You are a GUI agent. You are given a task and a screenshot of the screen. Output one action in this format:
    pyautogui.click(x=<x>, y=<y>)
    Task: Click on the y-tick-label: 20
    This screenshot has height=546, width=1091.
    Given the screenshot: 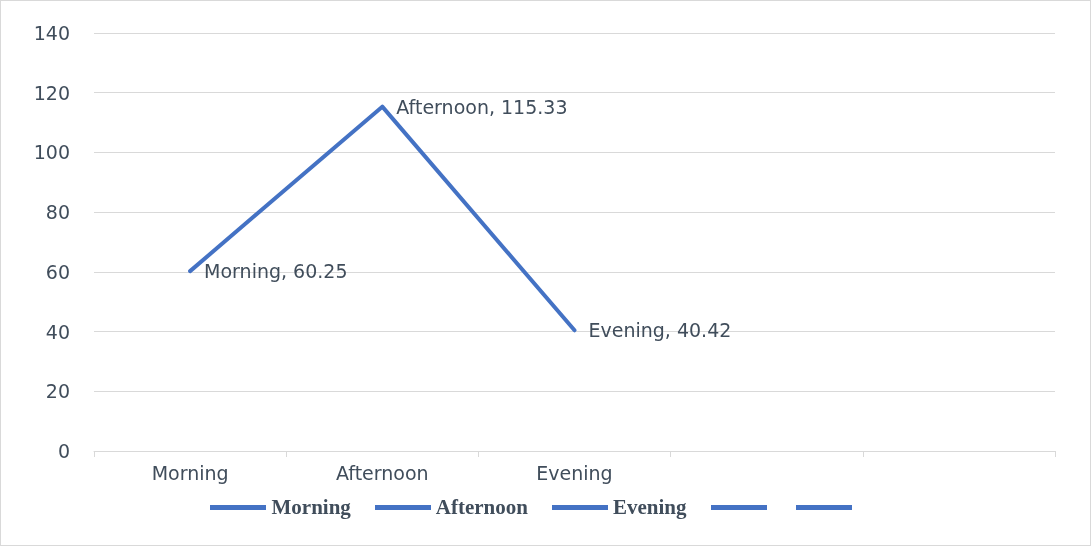 What is the action you would take?
    pyautogui.click(x=57, y=391)
    